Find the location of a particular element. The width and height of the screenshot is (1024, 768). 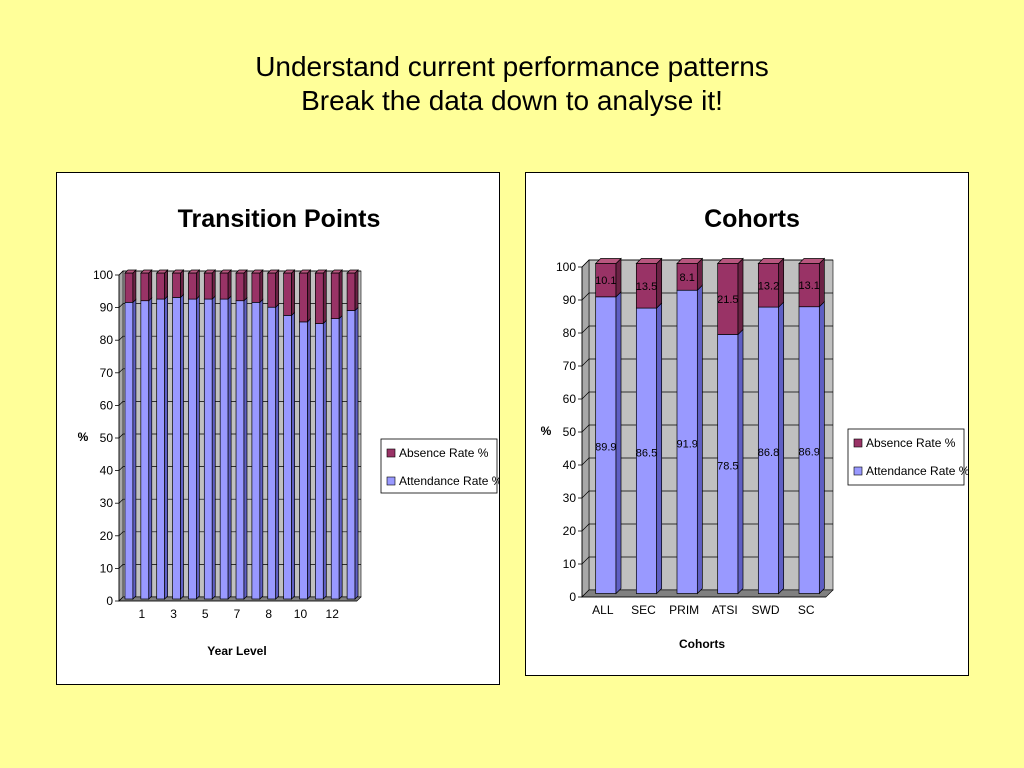

transition-legend-label: Absence Rate % is located at coordinates (444, 453).